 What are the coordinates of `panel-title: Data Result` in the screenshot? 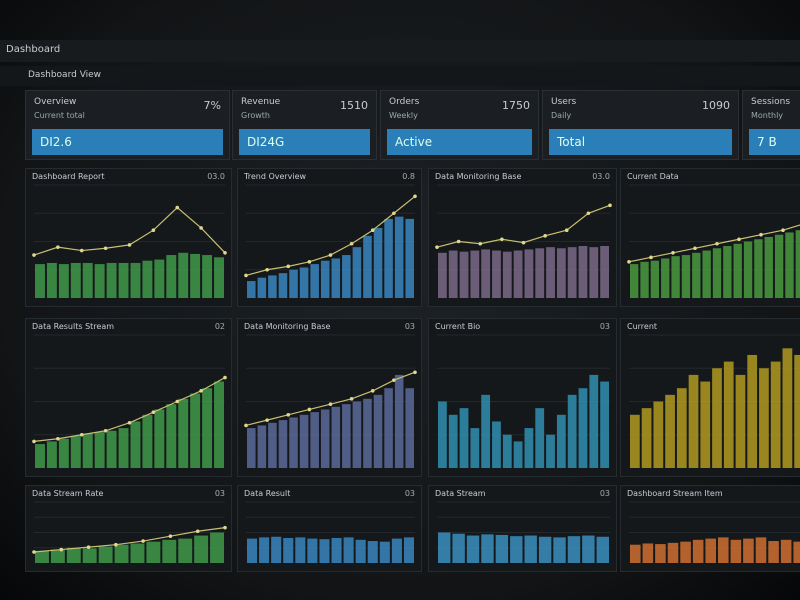 It's located at (267, 493).